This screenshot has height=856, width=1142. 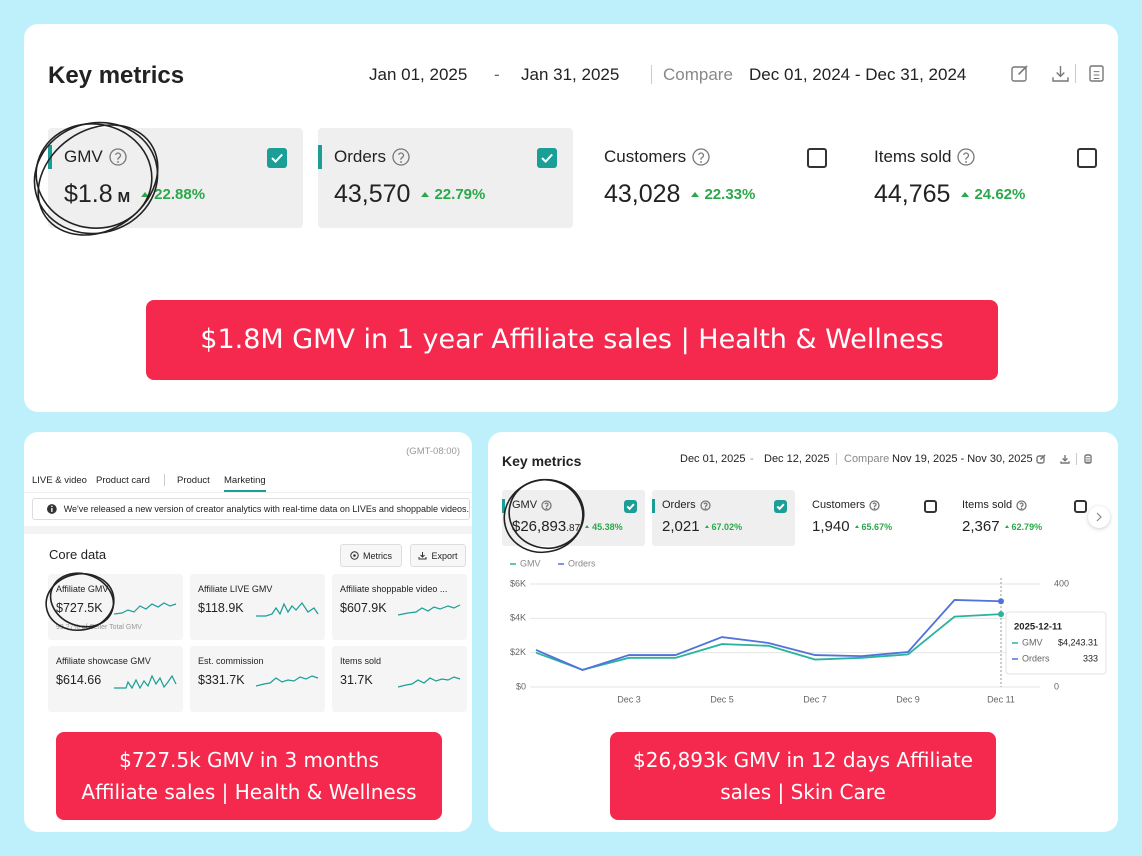 I want to click on value-row: 44,765 24.62%, so click(x=949, y=194).